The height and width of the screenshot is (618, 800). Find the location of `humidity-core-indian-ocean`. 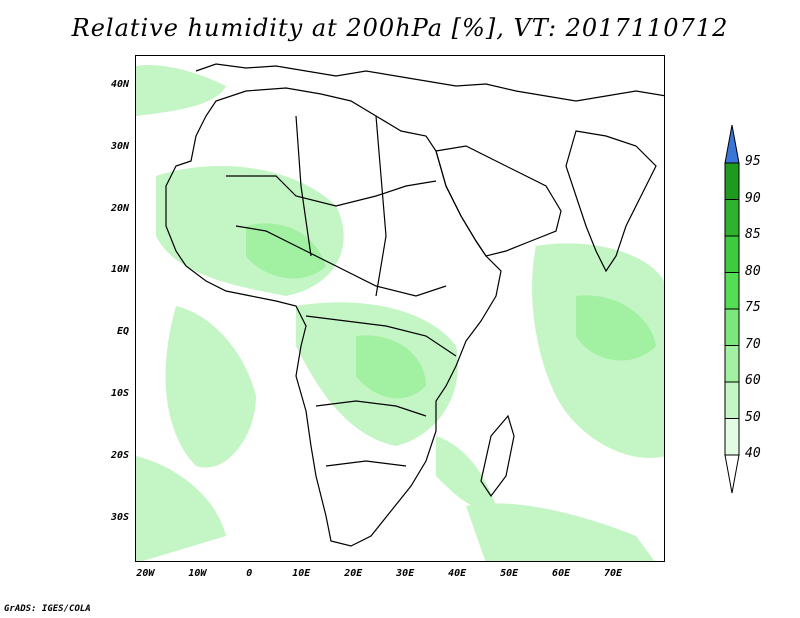

humidity-core-indian-ocean is located at coordinates (616, 328).